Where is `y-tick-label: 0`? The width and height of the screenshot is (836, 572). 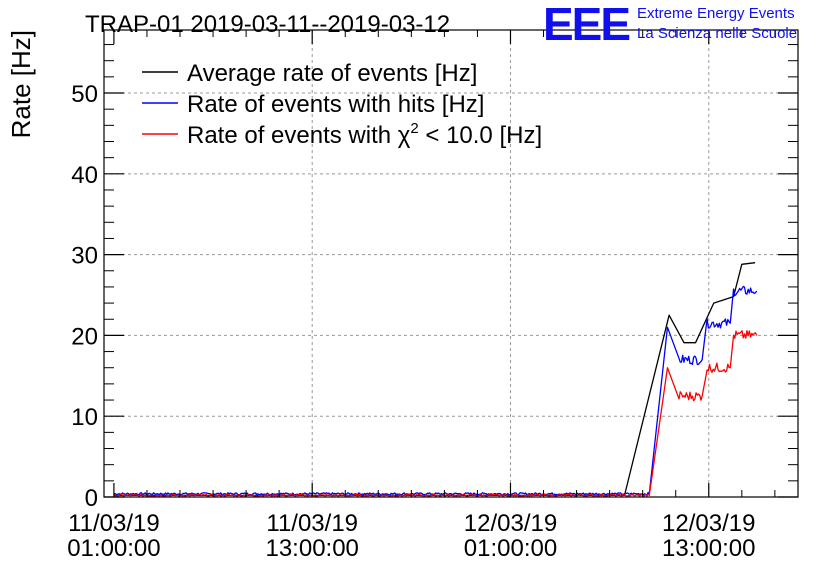 y-tick-label: 0 is located at coordinates (91, 498).